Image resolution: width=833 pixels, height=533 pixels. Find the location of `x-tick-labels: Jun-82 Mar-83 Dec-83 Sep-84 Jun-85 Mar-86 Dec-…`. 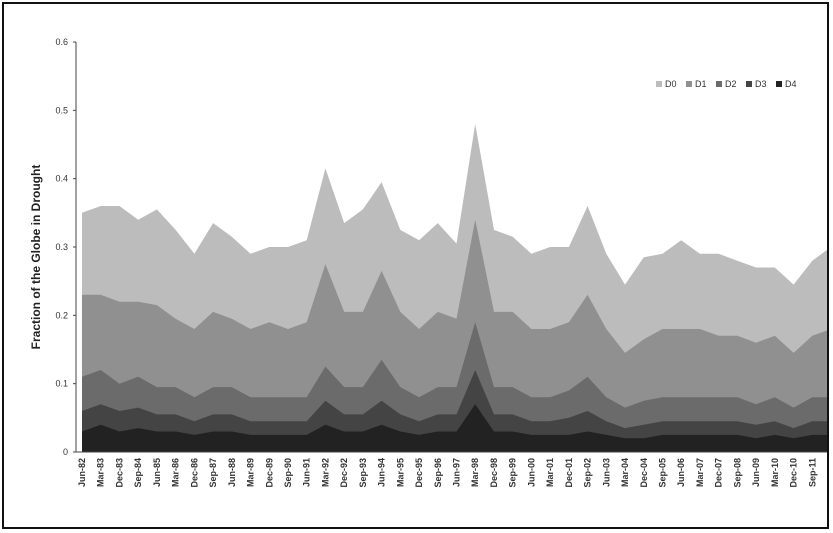

x-tick-labels: Jun-82 Mar-83 Dec-83 Sep-84 Jun-85 Mar-86 Dec-… is located at coordinates (453, 473).